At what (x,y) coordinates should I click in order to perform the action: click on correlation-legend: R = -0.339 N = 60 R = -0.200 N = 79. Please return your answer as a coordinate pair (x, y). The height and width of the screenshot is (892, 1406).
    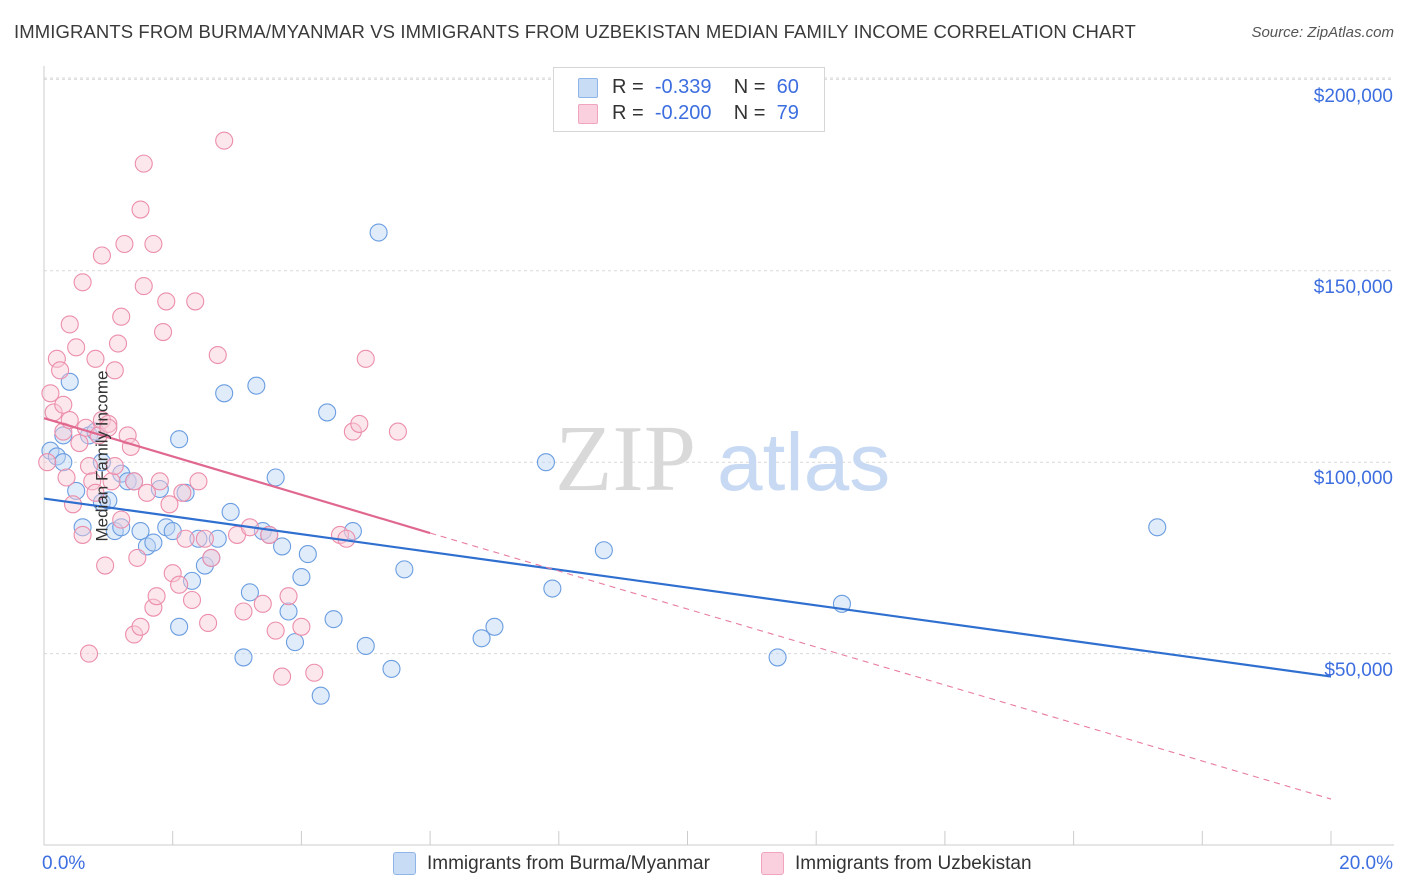
    Looking at the image, I should click on (689, 99).